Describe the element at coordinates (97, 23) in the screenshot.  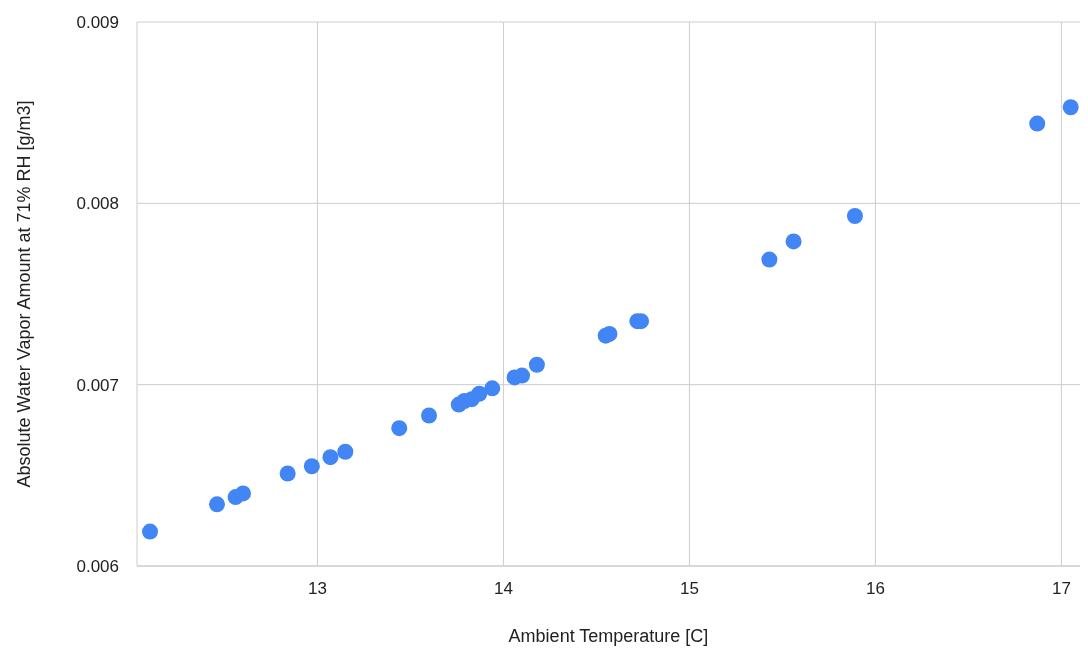
I see `y-tick-label: 0.009` at that location.